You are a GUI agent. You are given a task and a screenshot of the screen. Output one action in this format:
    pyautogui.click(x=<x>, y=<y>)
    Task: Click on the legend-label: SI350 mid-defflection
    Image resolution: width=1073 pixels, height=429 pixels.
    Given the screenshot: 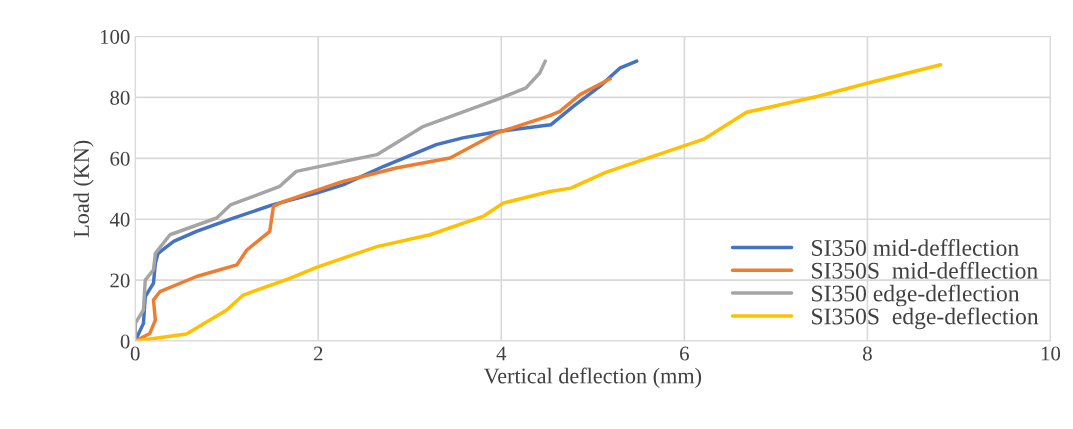 What is the action you would take?
    pyautogui.click(x=915, y=247)
    